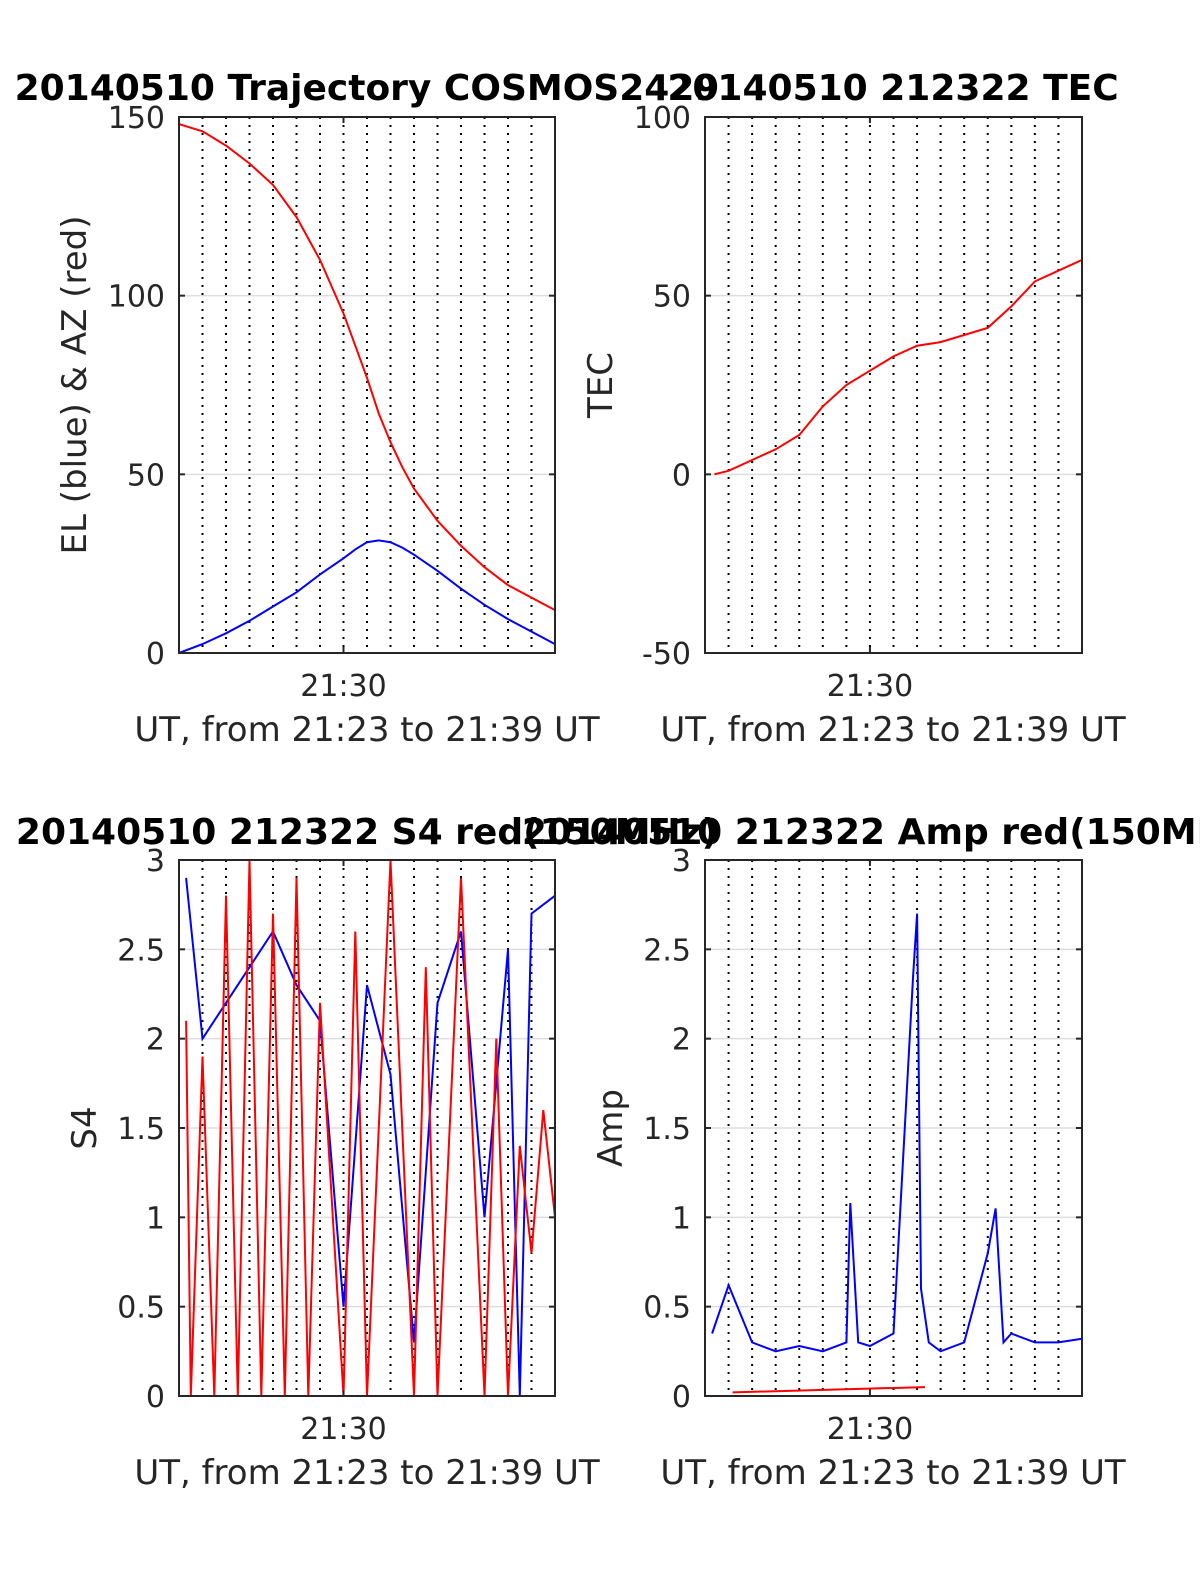 This screenshot has height=1575, width=1200. I want to click on chart-title: 20140510 212322 S4 red(150MHz), so click(367, 832).